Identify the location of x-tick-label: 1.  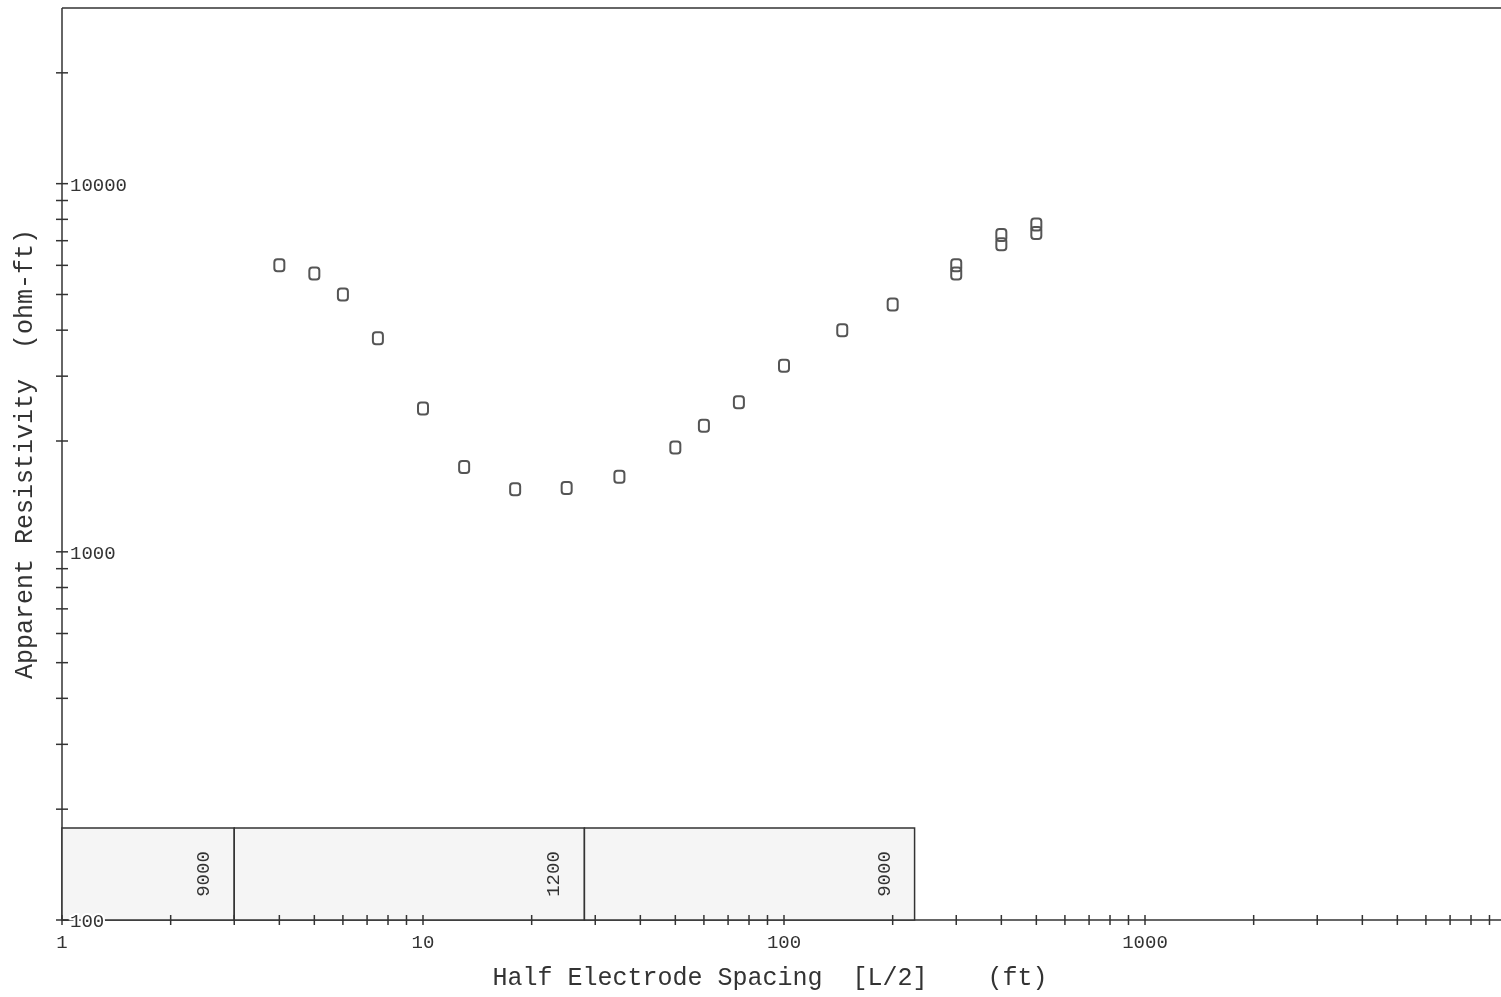
(62, 943).